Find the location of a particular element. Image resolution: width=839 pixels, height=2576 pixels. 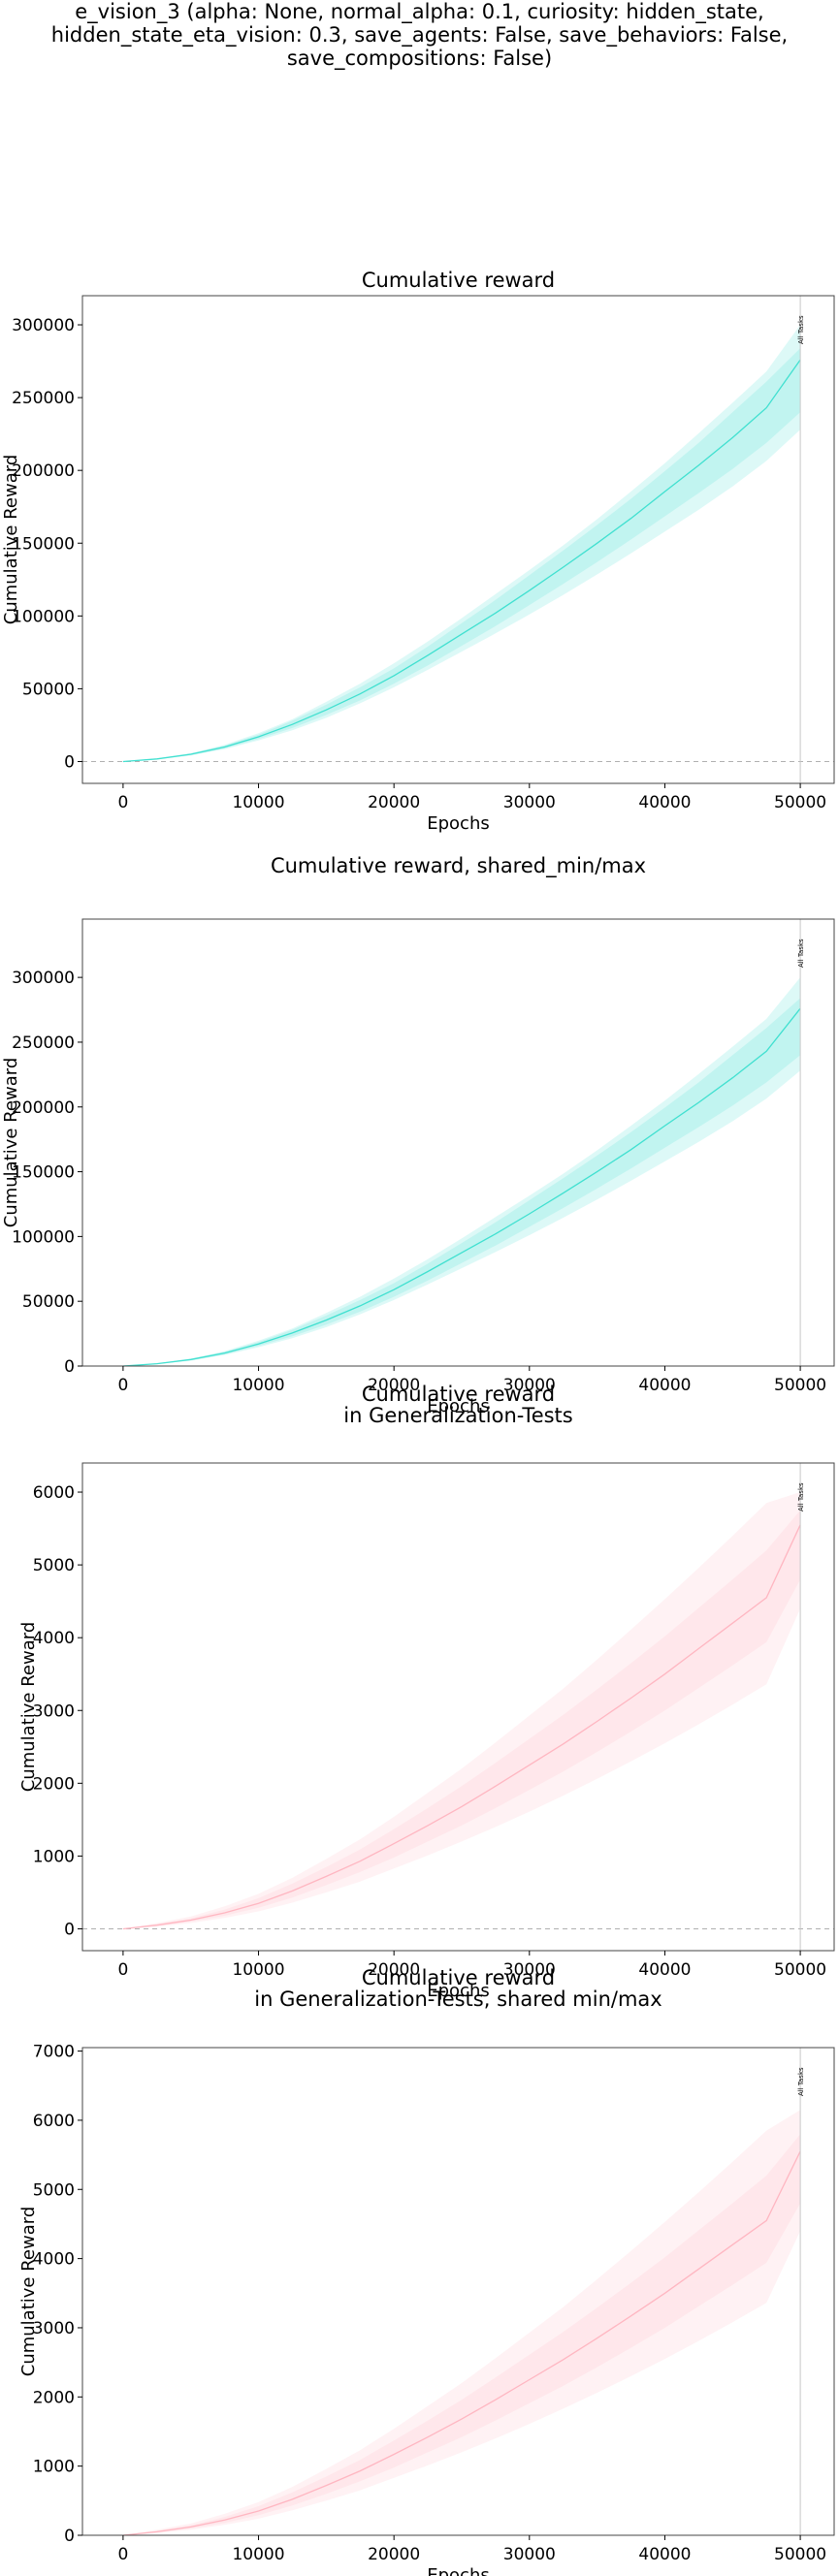

chart-title: in Generalization-Tests, shared min/max is located at coordinates (458, 2000).